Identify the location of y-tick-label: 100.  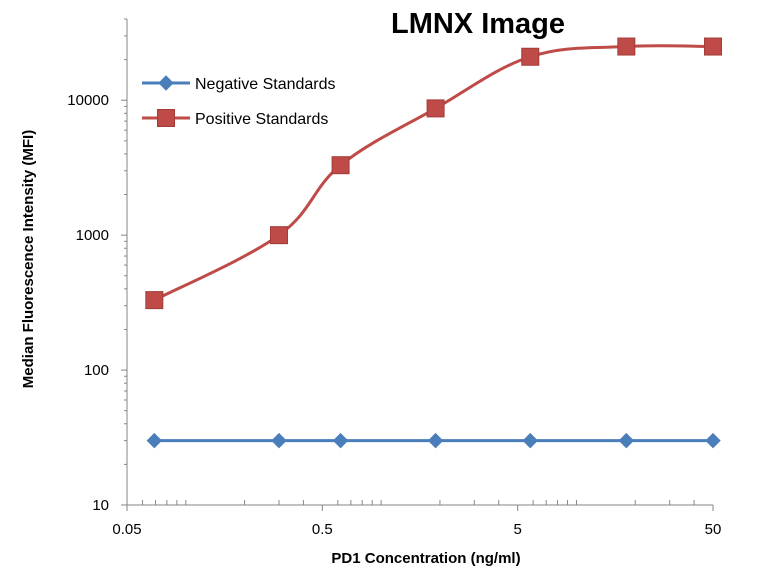
(96, 370).